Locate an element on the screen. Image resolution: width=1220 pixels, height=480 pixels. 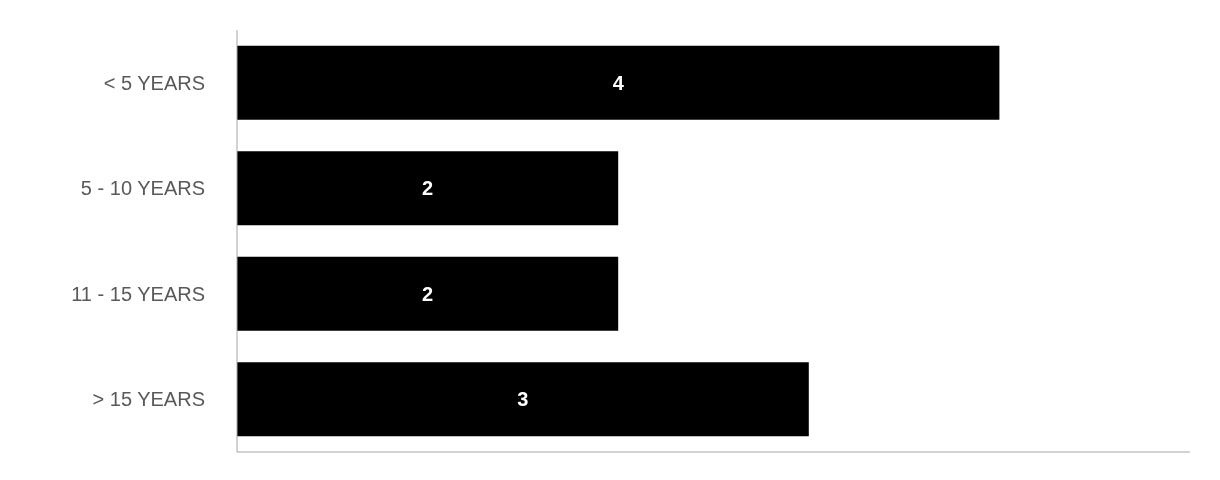
y-tick-label: 11 - 15 YEARS is located at coordinates (138, 293).